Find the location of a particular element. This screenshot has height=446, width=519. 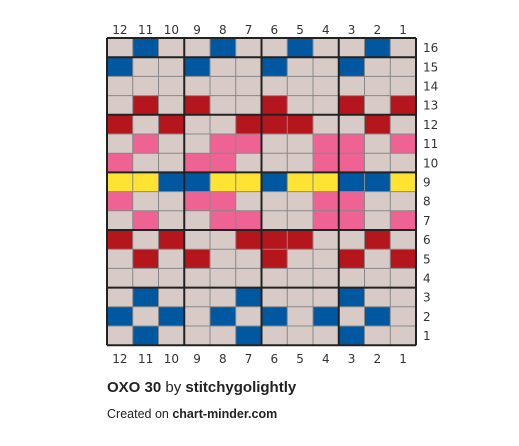

column-label: 2 is located at coordinates (378, 359).